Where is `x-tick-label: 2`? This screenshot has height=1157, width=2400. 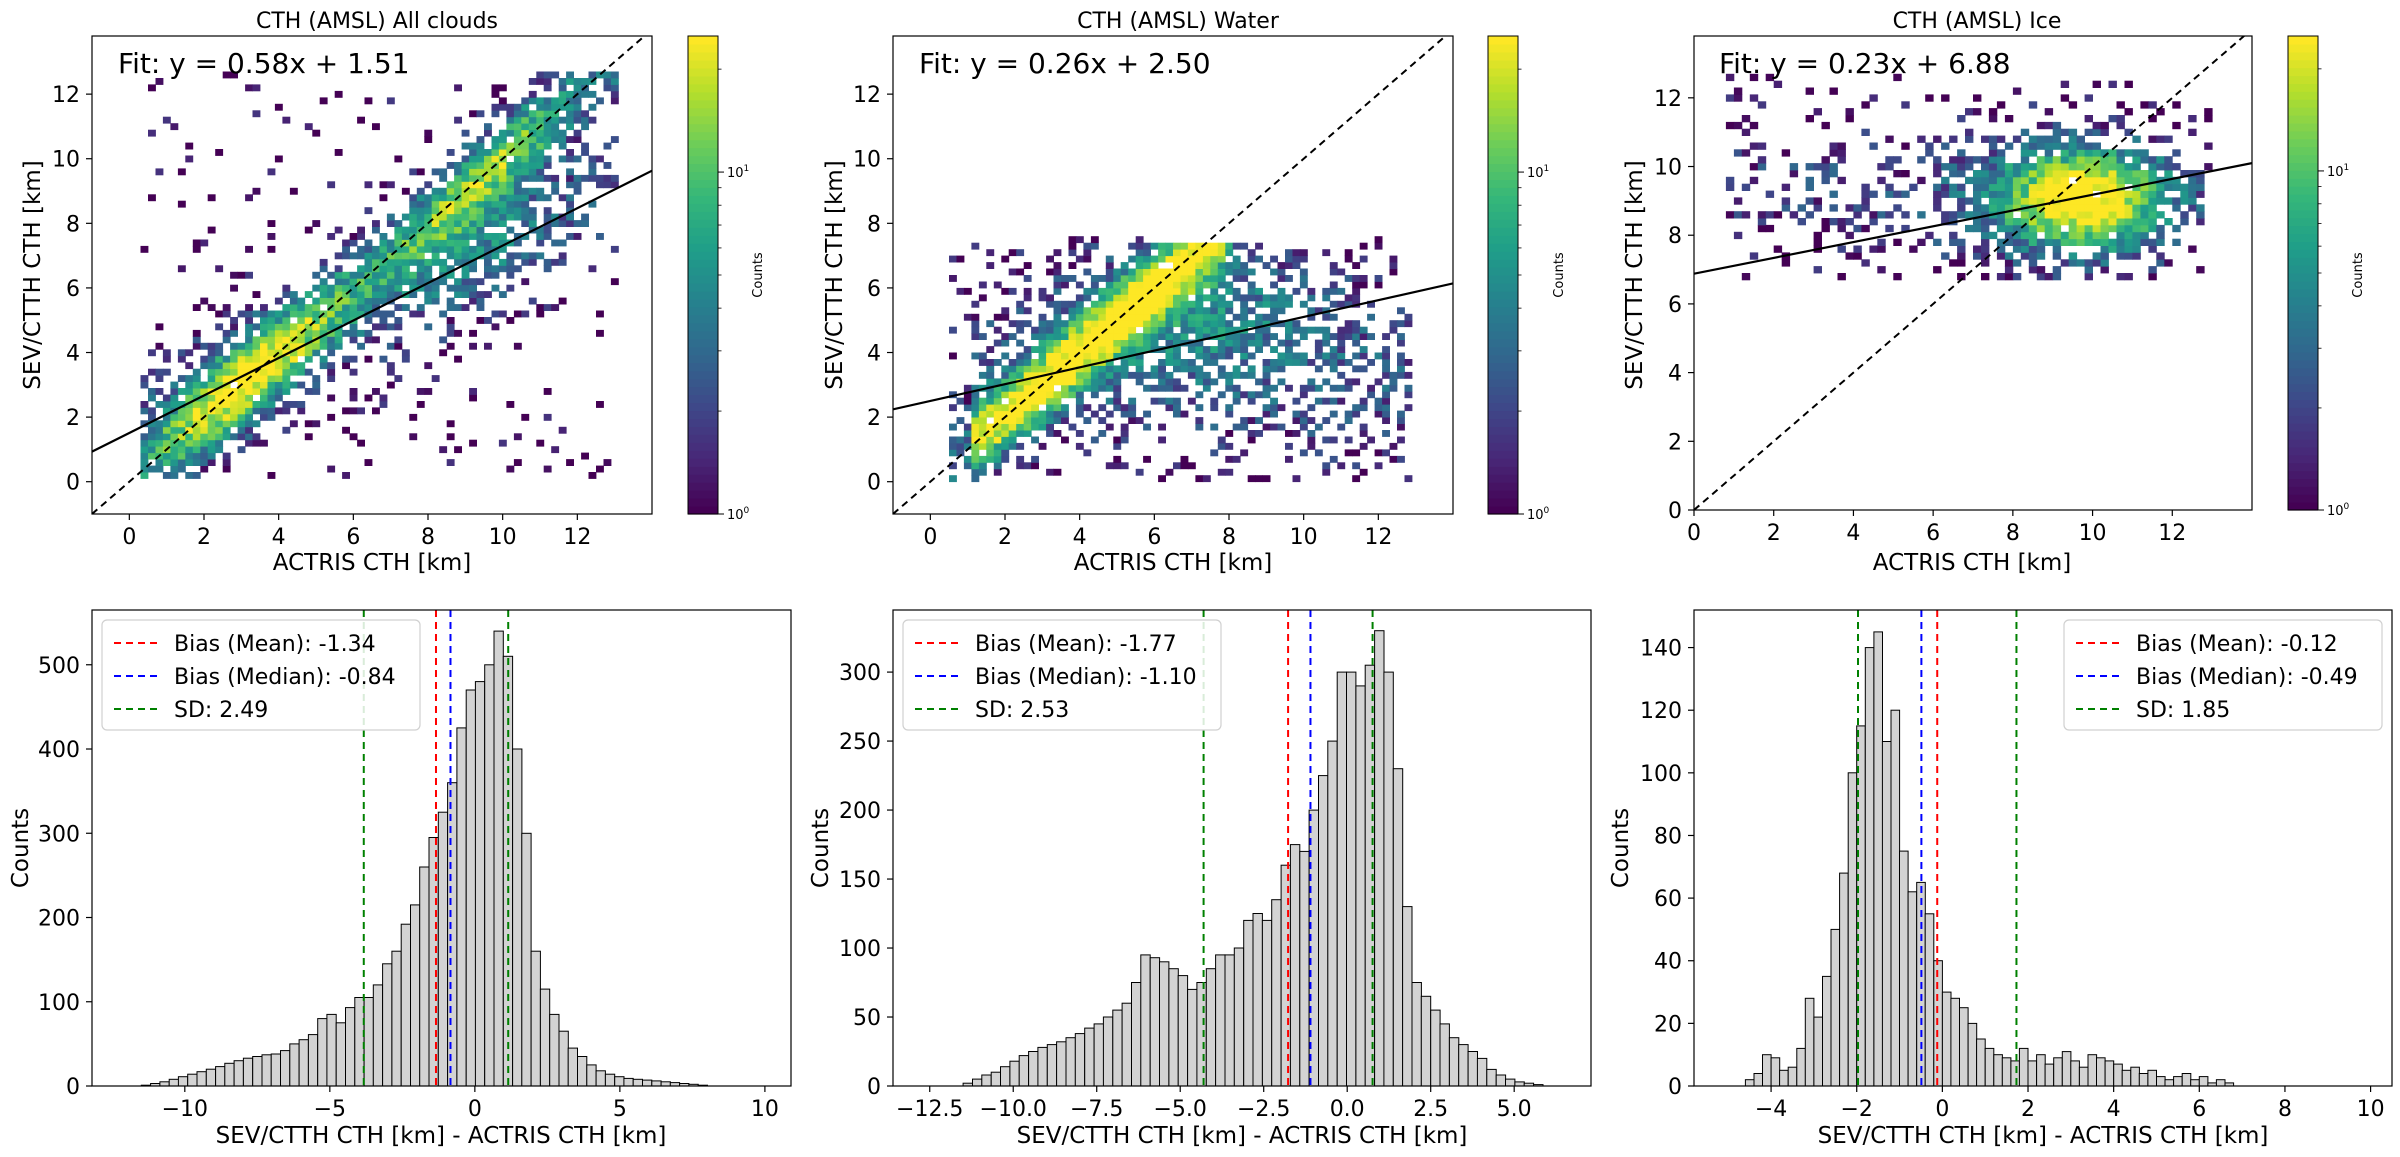 x-tick-label: 2 is located at coordinates (1005, 537).